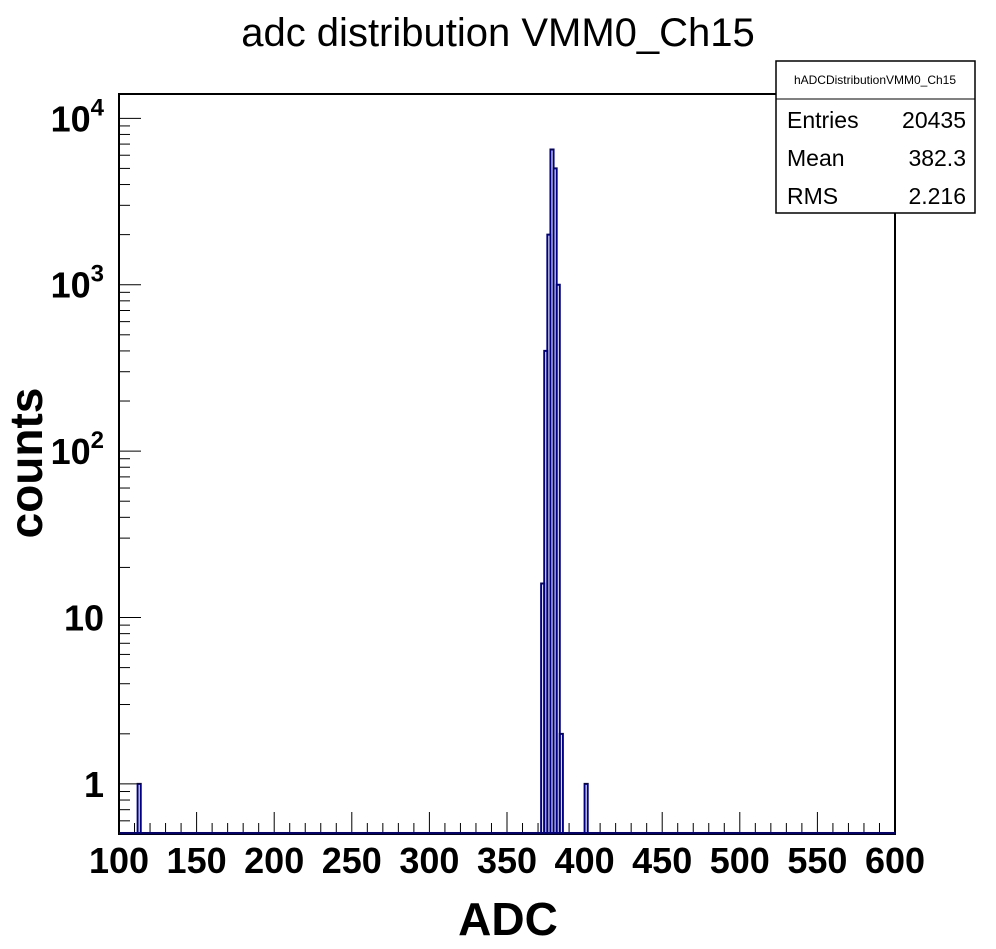 The height and width of the screenshot is (949, 996). I want to click on stats-mean-value: 382.3, so click(937, 158).